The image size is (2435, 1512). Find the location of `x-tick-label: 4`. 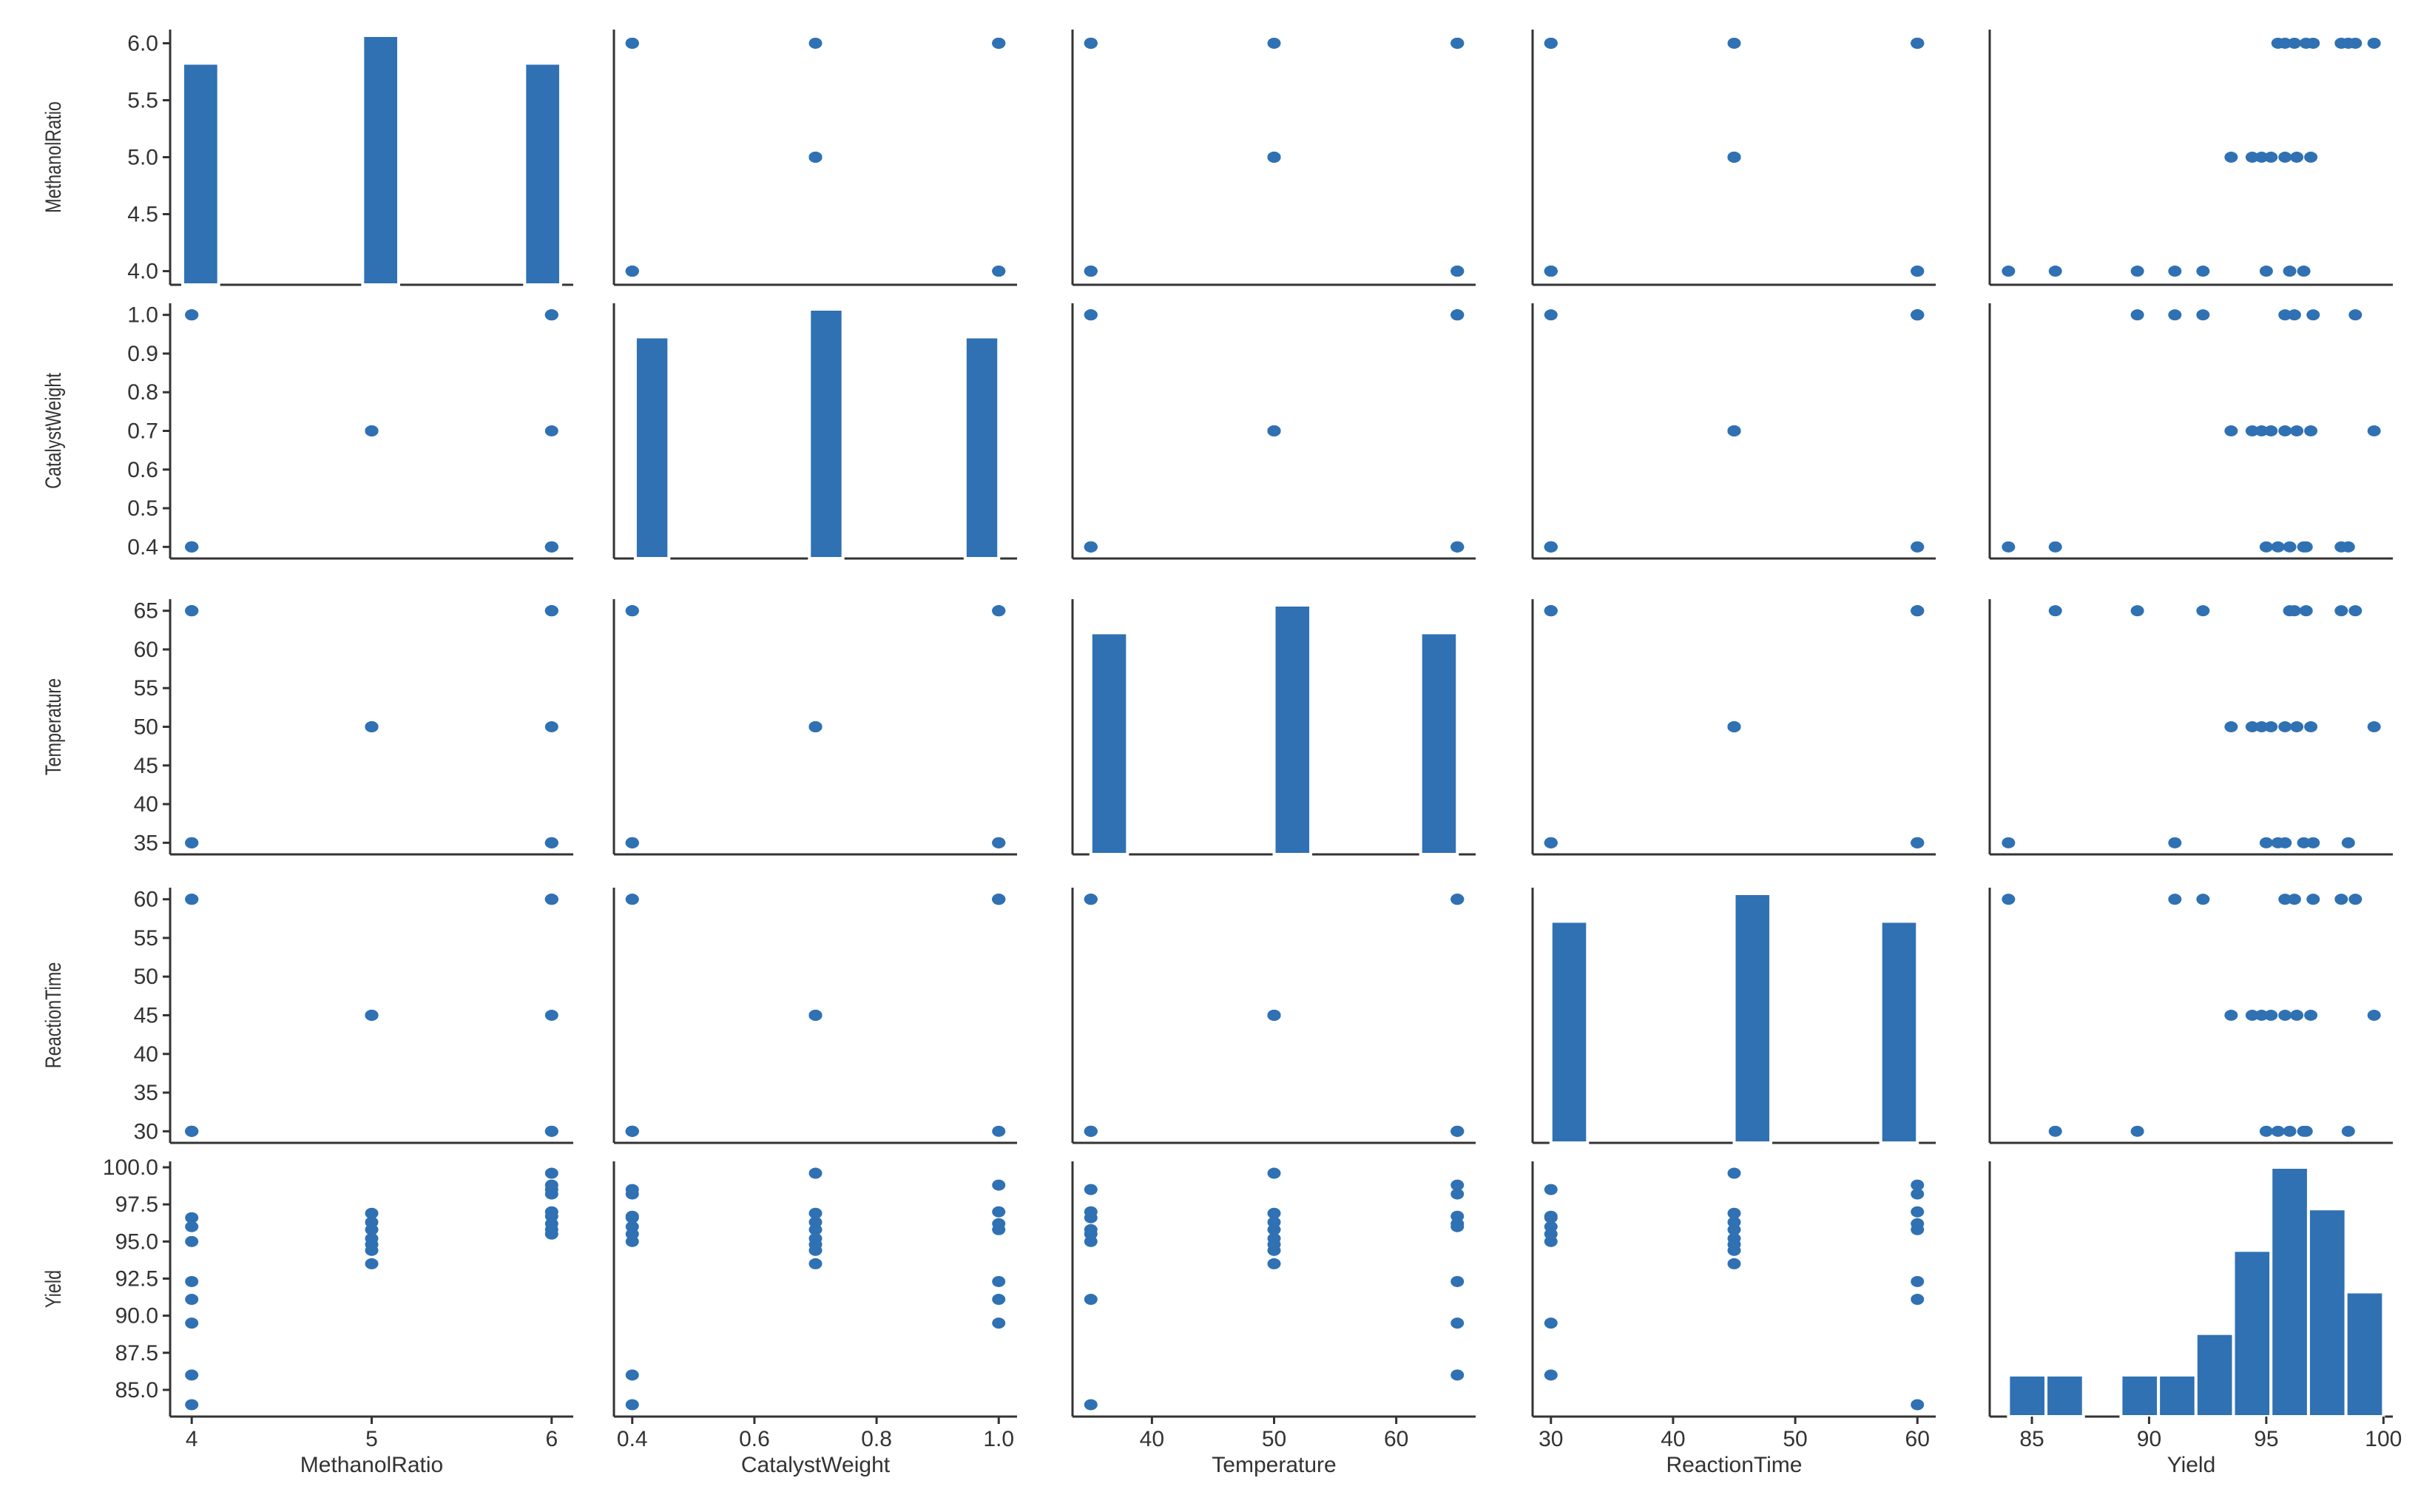

x-tick-label: 4 is located at coordinates (192, 1439).